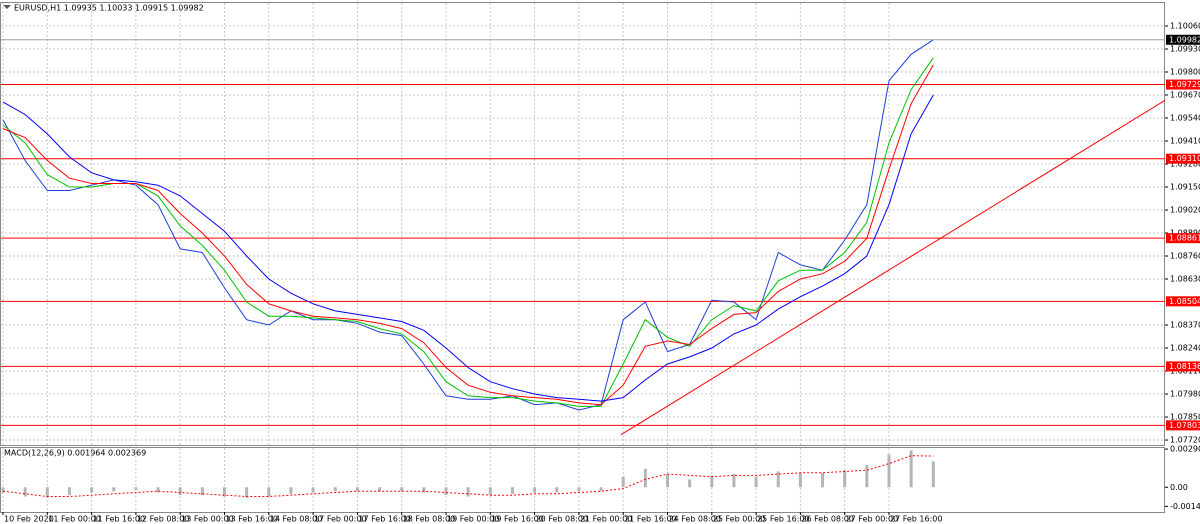  Describe the element at coordinates (163, 519) in the screenshot. I see `x-tick-label: 12 Feb 08:00` at that location.